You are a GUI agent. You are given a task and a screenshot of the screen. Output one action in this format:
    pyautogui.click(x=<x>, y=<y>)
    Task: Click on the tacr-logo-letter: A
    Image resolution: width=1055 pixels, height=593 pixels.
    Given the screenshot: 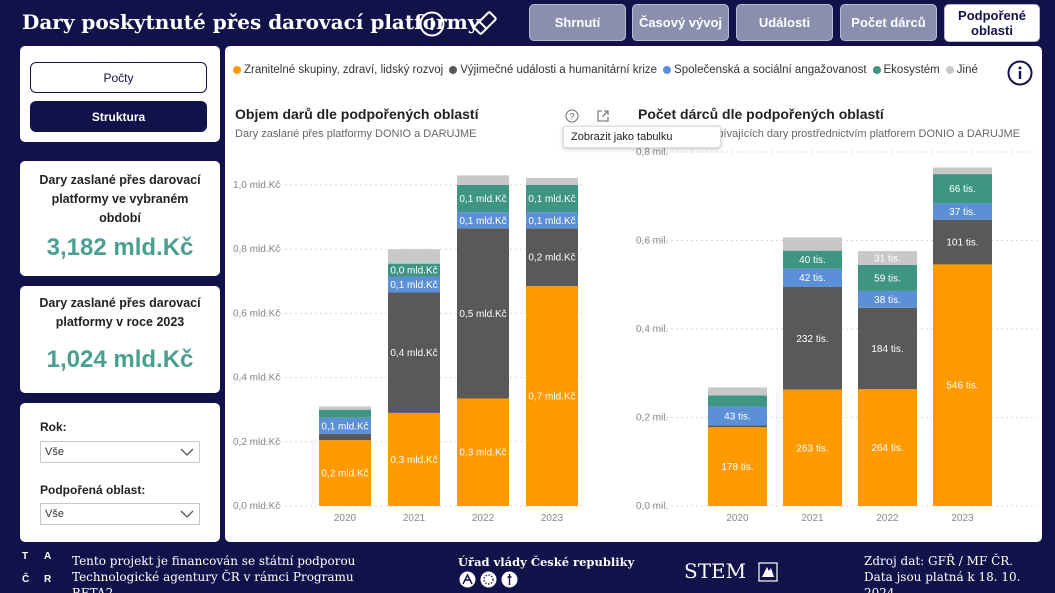 What is the action you would take?
    pyautogui.click(x=48, y=556)
    